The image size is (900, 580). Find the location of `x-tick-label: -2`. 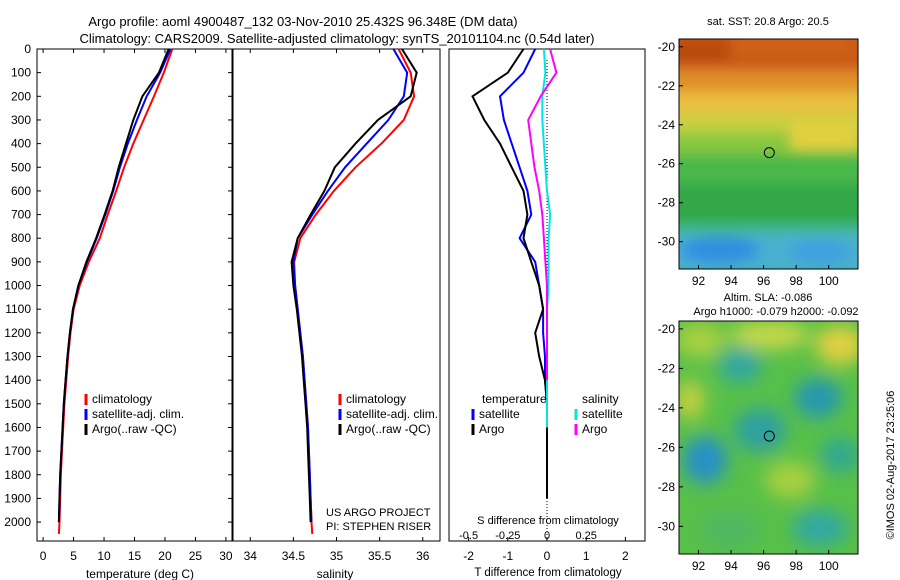

x-tick-label: -2 is located at coordinates (468, 556).